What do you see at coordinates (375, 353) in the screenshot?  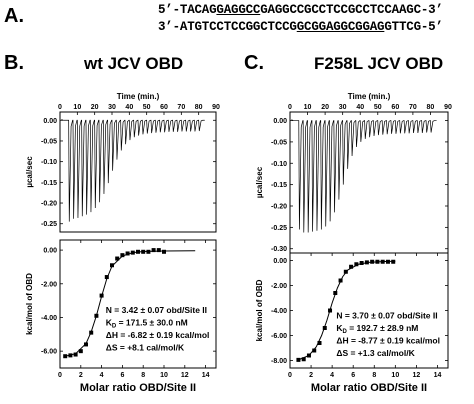 I see `fit-annotation: ΔS = +1.3 cal/mol/K` at bounding box center [375, 353].